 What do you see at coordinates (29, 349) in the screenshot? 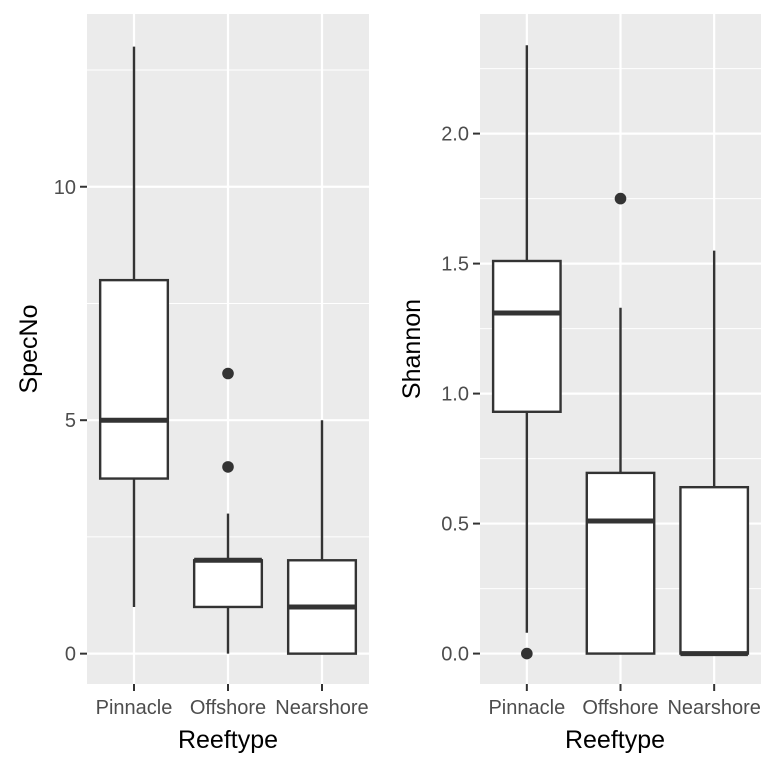
I see `y-axis-title: SpecNo` at bounding box center [29, 349].